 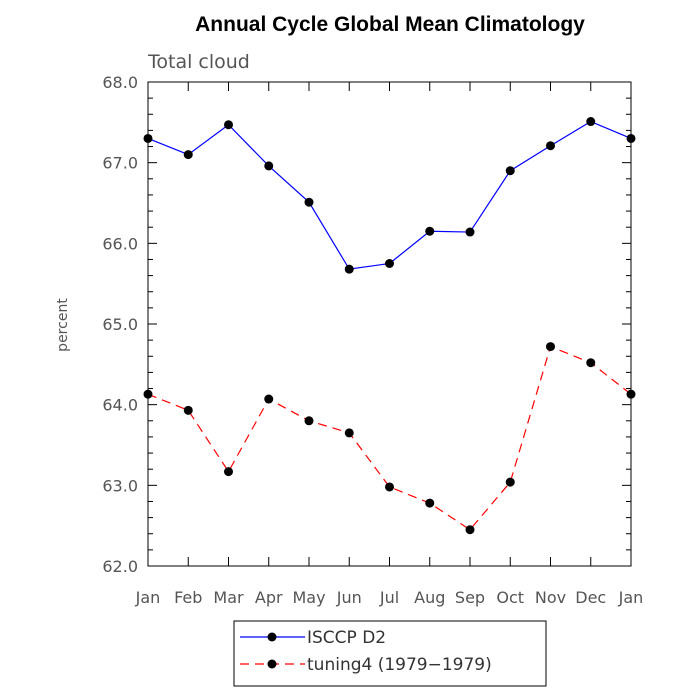 I want to click on y-tick-label: 68.0, so click(x=120, y=82).